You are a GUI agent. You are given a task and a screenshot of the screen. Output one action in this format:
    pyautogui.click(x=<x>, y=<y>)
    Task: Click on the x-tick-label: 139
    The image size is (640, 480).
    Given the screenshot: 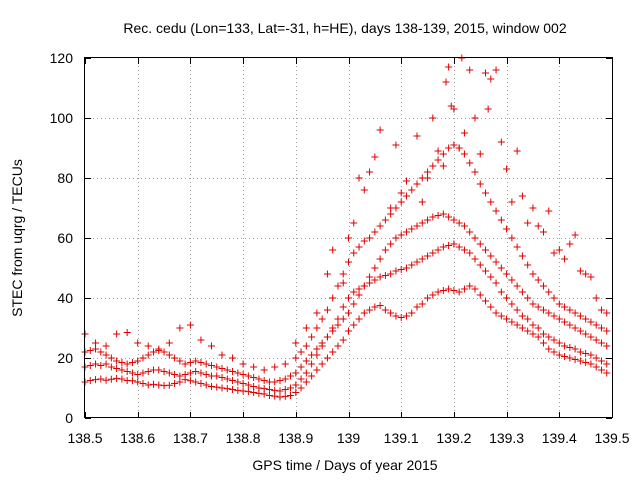 What is the action you would take?
    pyautogui.click(x=349, y=438)
    